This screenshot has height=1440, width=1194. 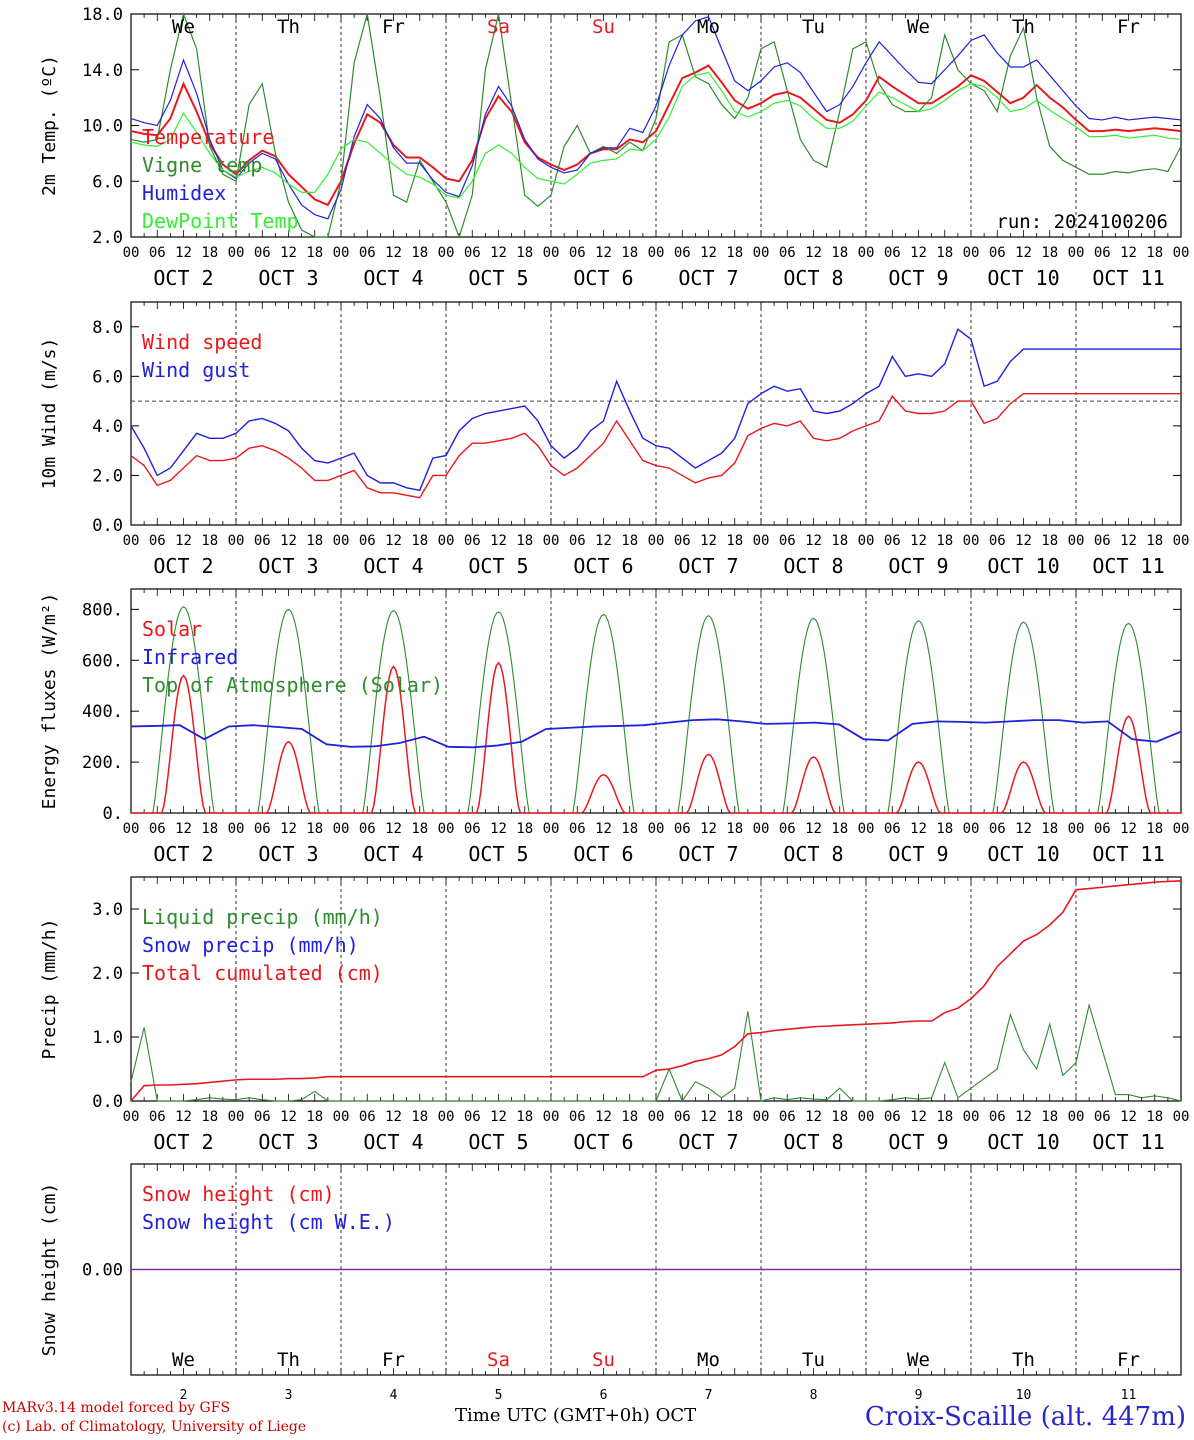 What do you see at coordinates (49, 701) in the screenshot?
I see `y-axis-label: Energy fluxes (W/m²)` at bounding box center [49, 701].